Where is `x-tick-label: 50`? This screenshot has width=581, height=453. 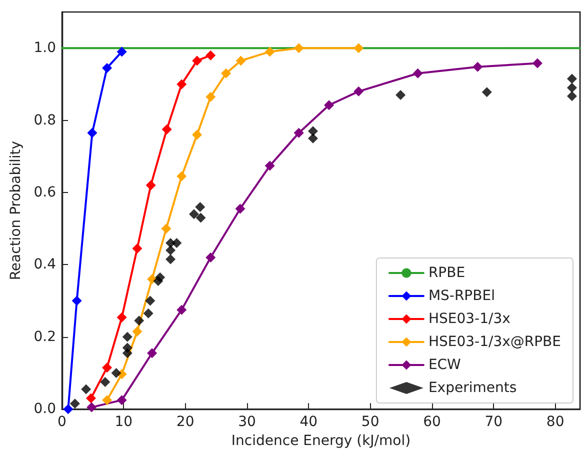
x-tick-label: 50 is located at coordinates (370, 422).